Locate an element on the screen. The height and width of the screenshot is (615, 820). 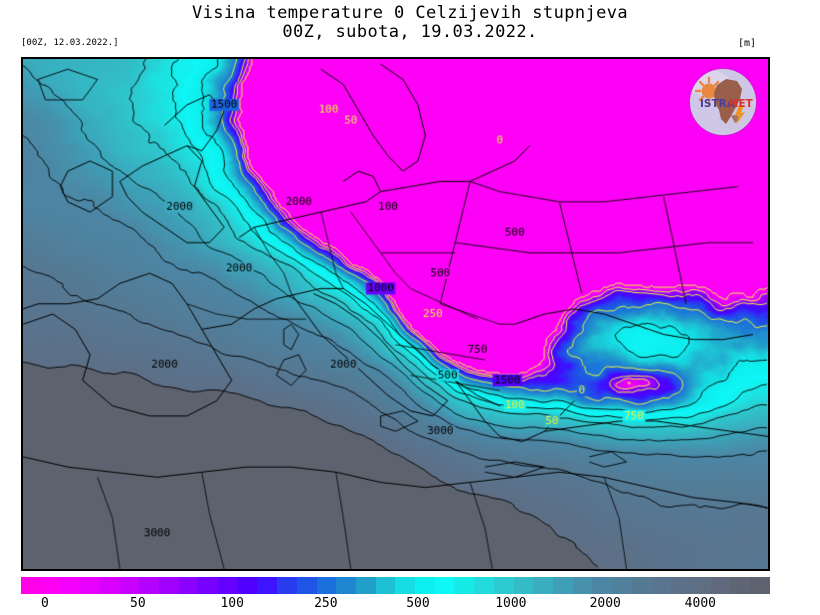
model-run-label: [00Z, 12.03.2022.] is located at coordinates (70, 43).